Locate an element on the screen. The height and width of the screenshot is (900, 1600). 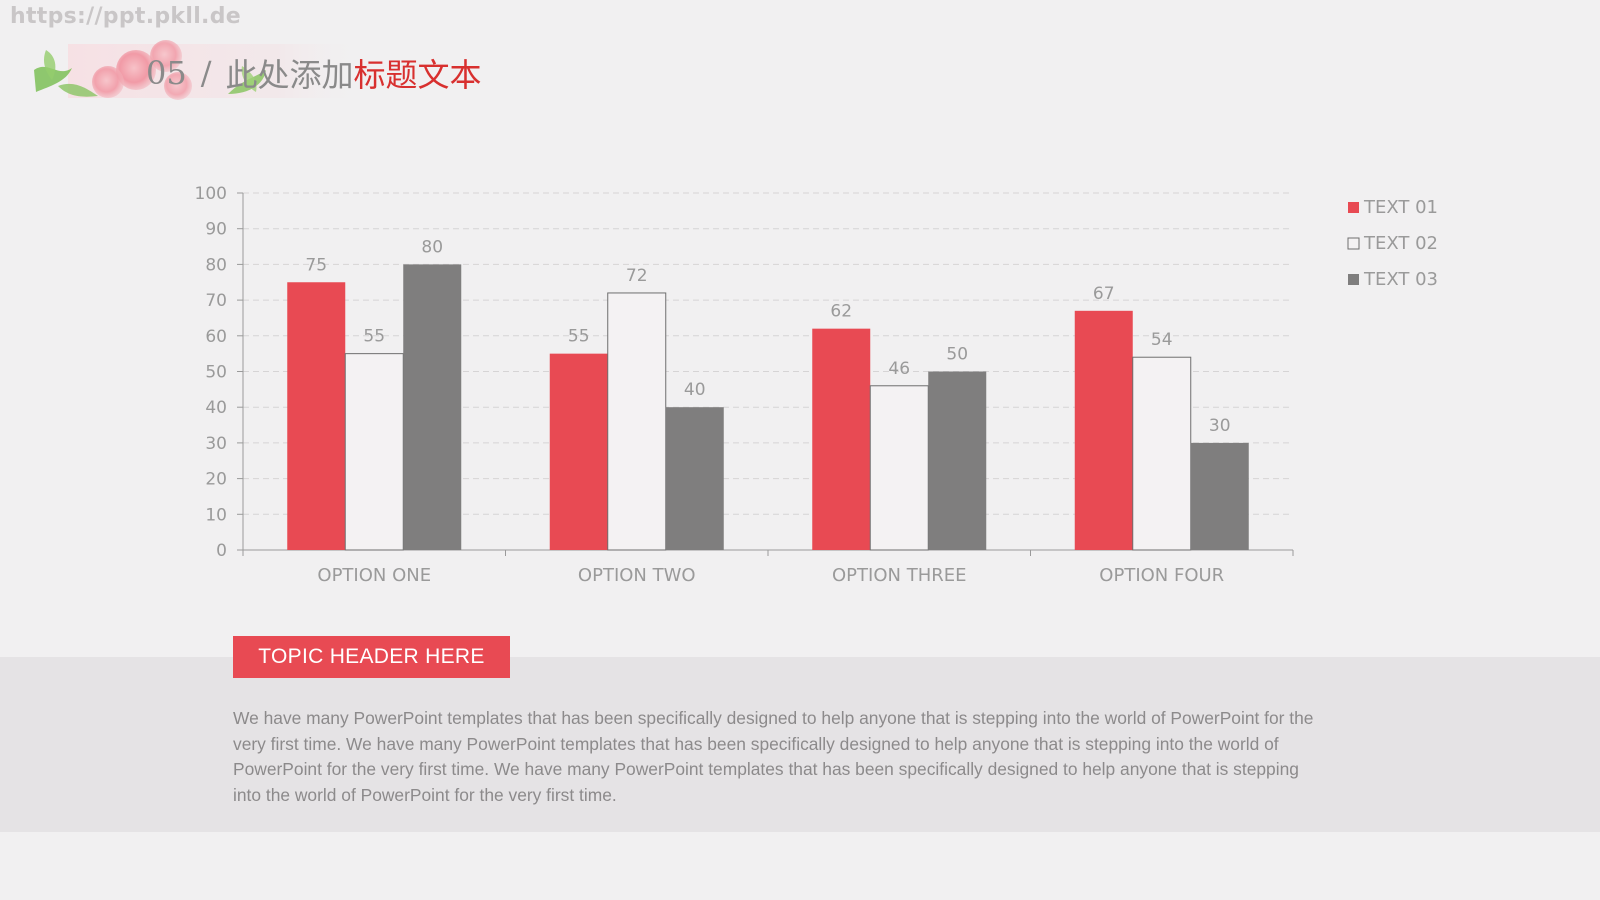
data-label: 46 is located at coordinates (899, 369).